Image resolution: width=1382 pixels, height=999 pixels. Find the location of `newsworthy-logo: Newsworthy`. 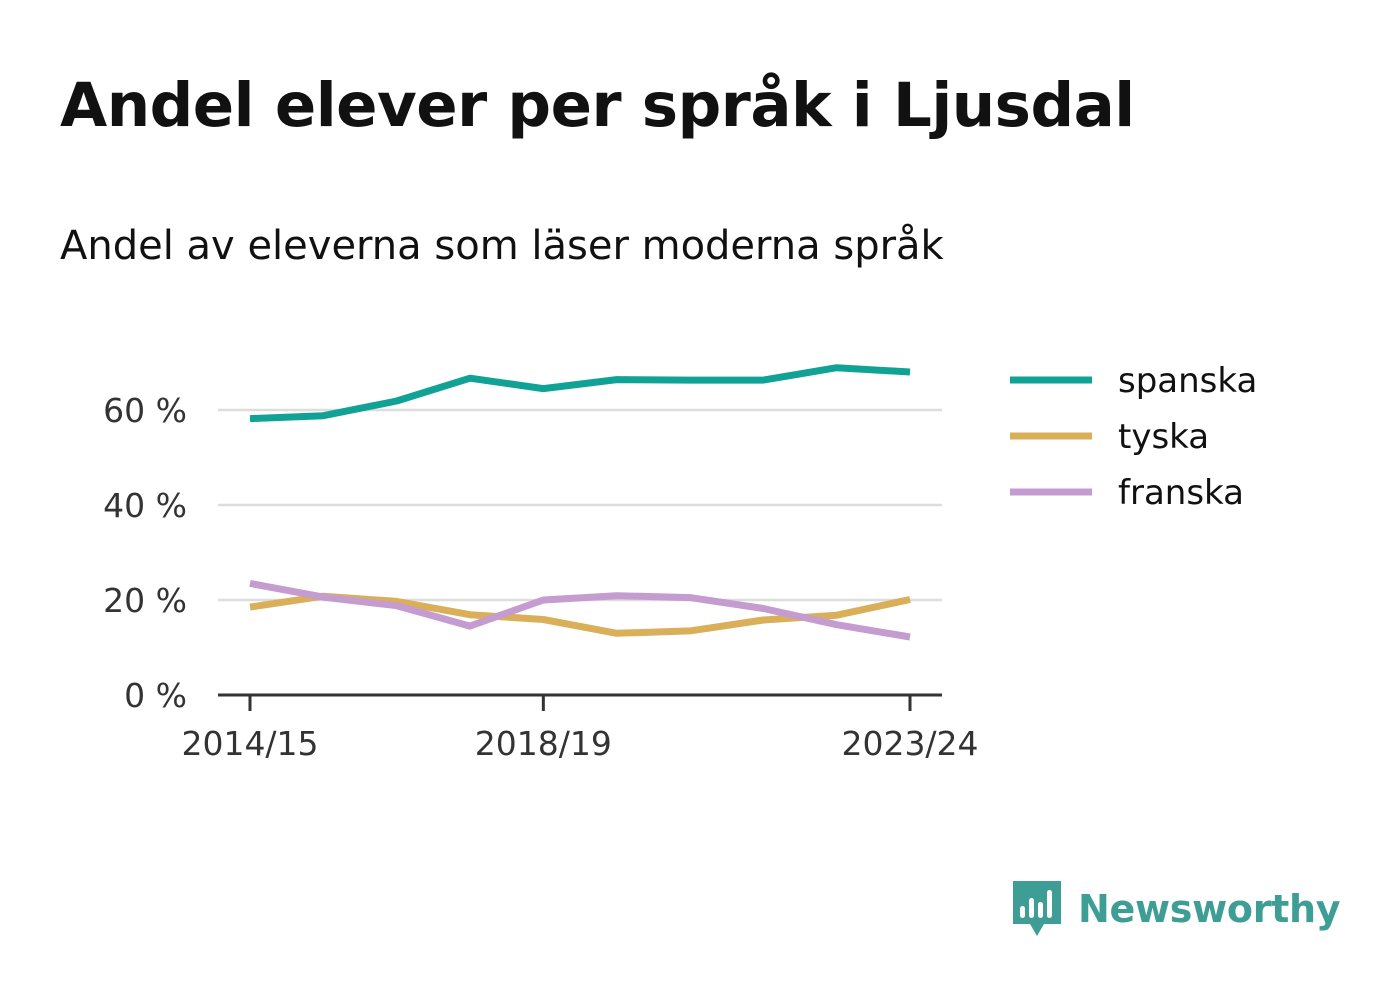

newsworthy-logo: Newsworthy is located at coordinates (1175, 909).